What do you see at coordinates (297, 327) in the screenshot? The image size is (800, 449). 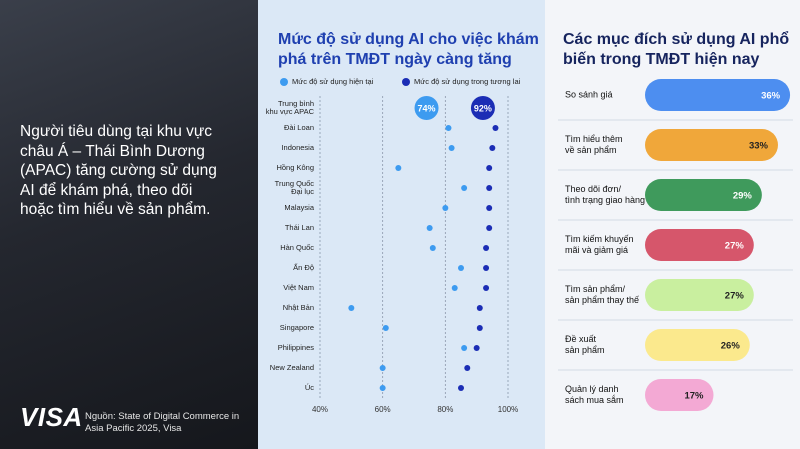 I see `category-label: Singapore` at bounding box center [297, 327].